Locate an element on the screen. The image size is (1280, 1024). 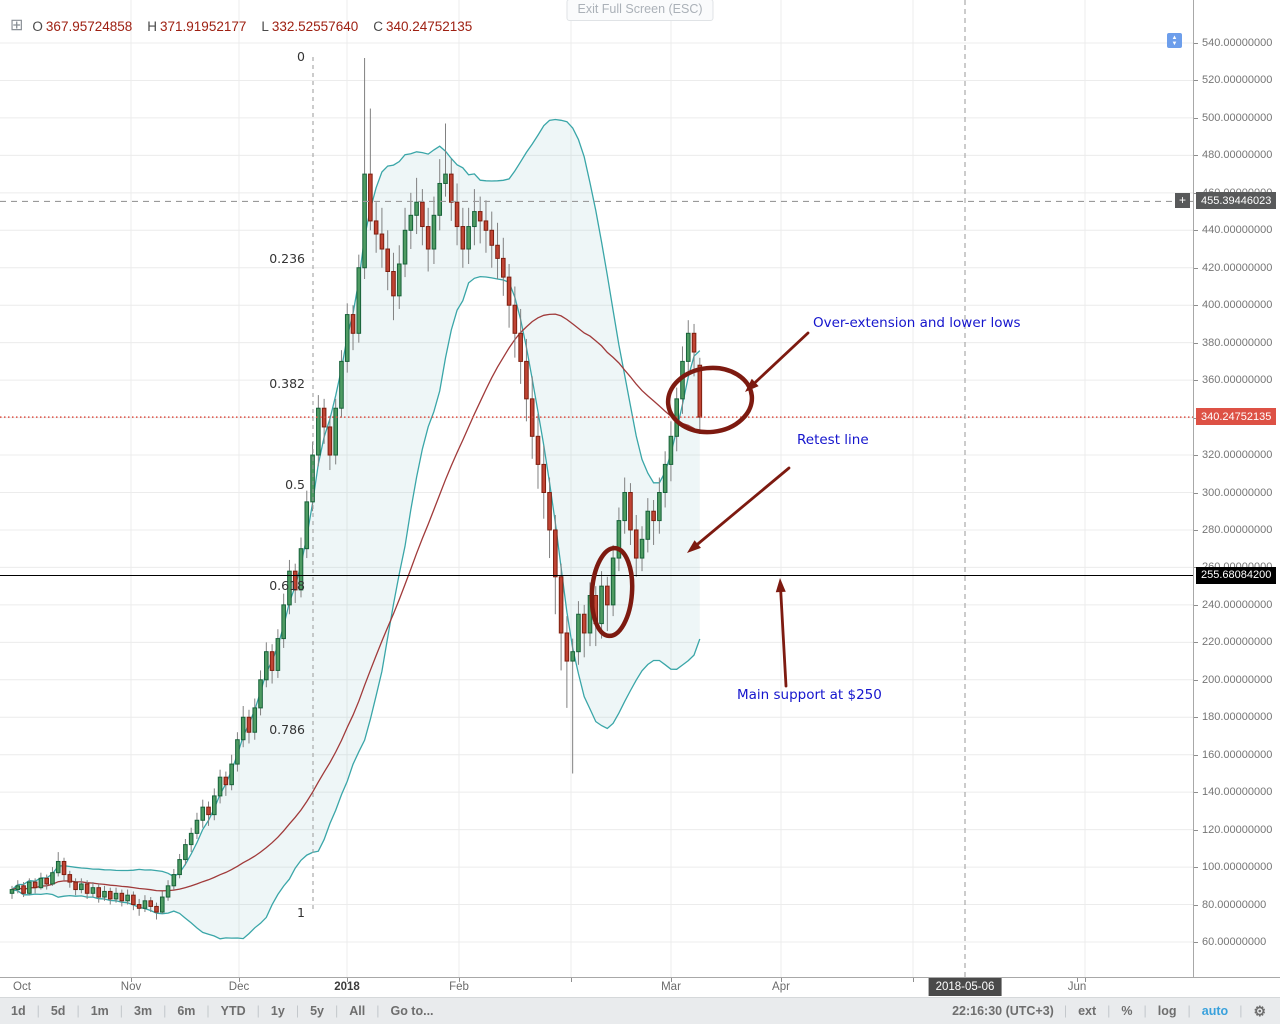
ohlc-open-value: 367.95724858 is located at coordinates (89, 26).